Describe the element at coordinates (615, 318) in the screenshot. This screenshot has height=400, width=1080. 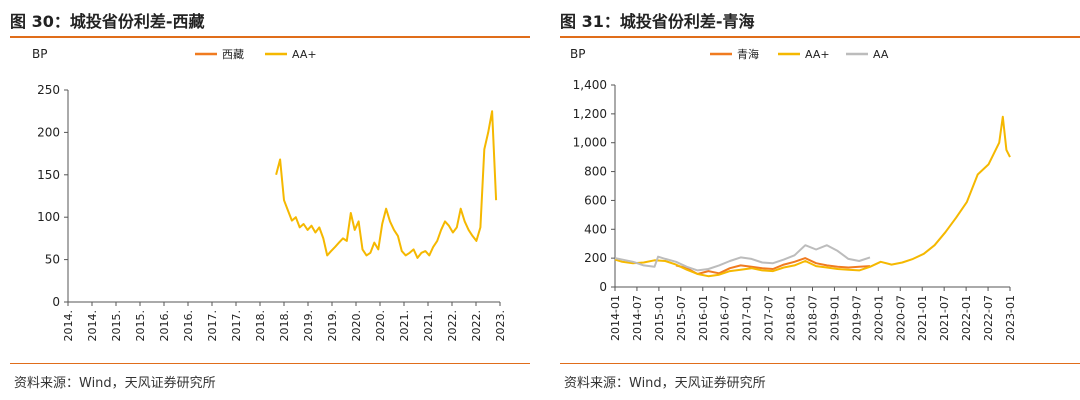
I see `x-tick-label: 2014-01` at that location.